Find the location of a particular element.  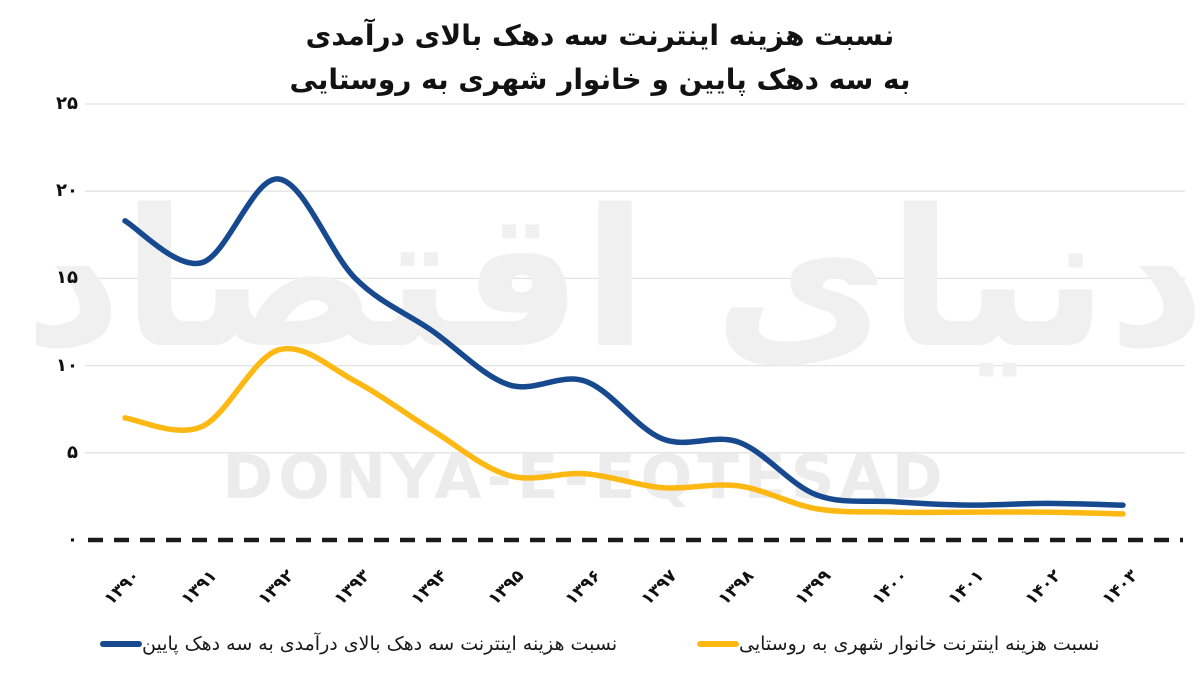

chart-title-line2: به سه دهک پایین و خانوار شهری به روستایی is located at coordinates (600, 79).